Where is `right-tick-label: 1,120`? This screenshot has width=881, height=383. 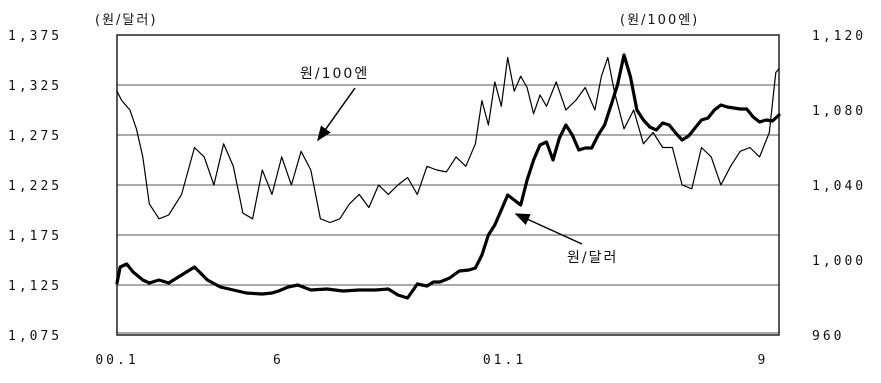
right-tick-label: 1,120 is located at coordinates (839, 36).